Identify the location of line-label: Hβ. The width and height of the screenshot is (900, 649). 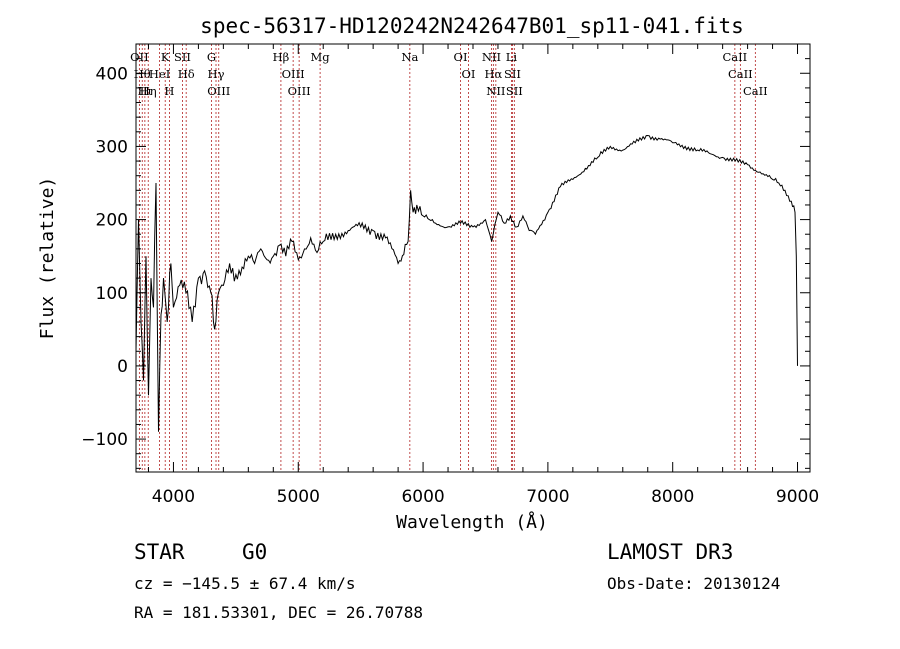
(281, 57).